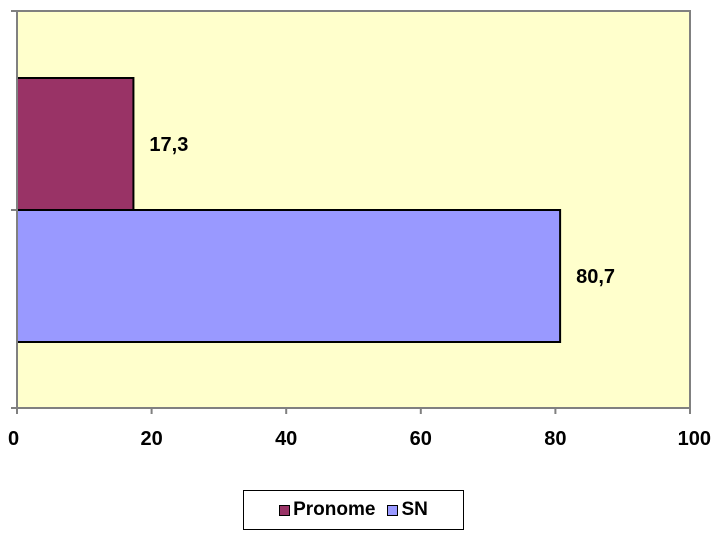 This screenshot has width=713, height=538. I want to click on legend-label-sn: SN, so click(414, 509).